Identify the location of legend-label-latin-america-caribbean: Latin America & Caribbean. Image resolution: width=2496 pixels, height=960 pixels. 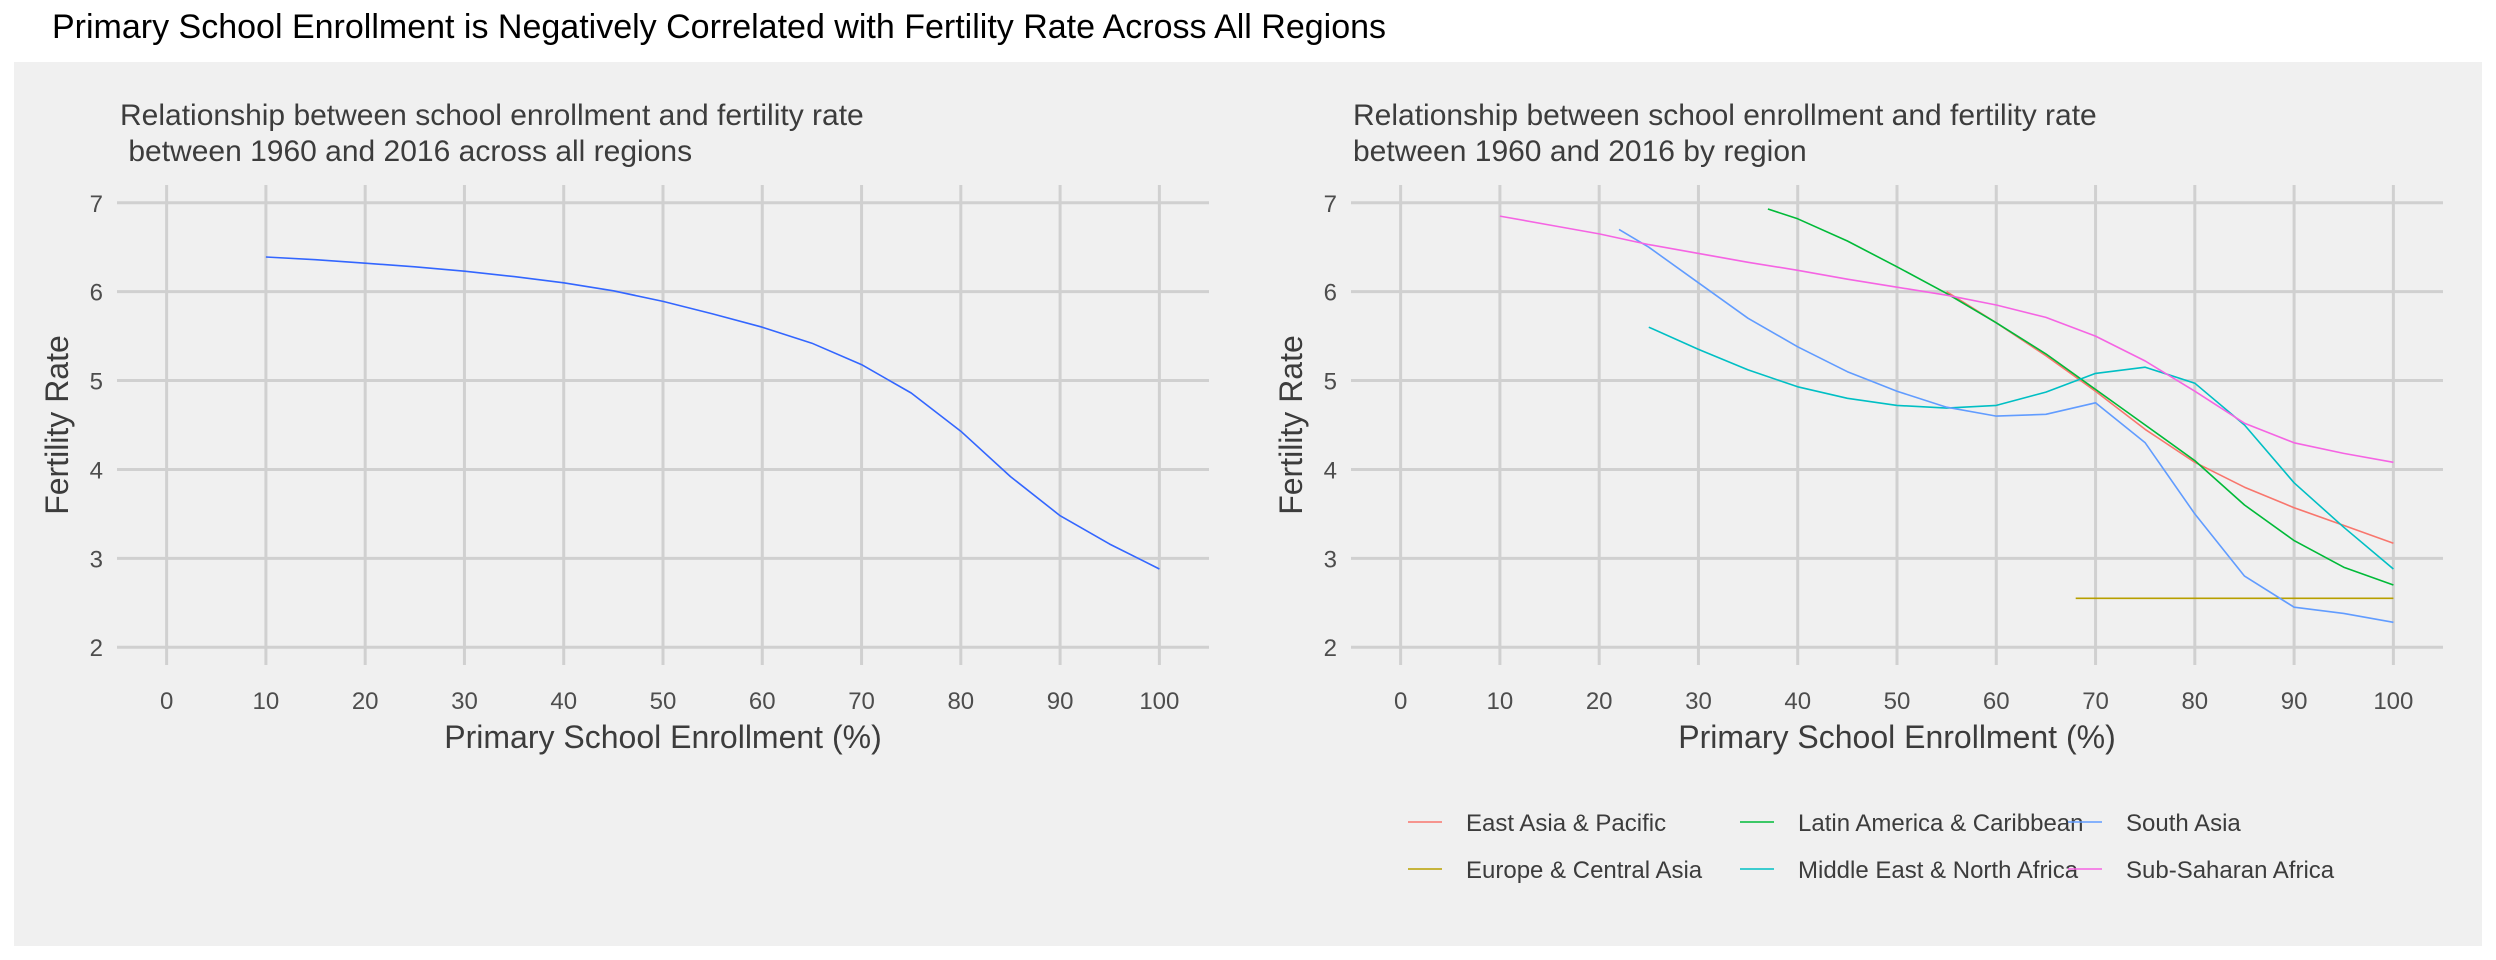
(1941, 823).